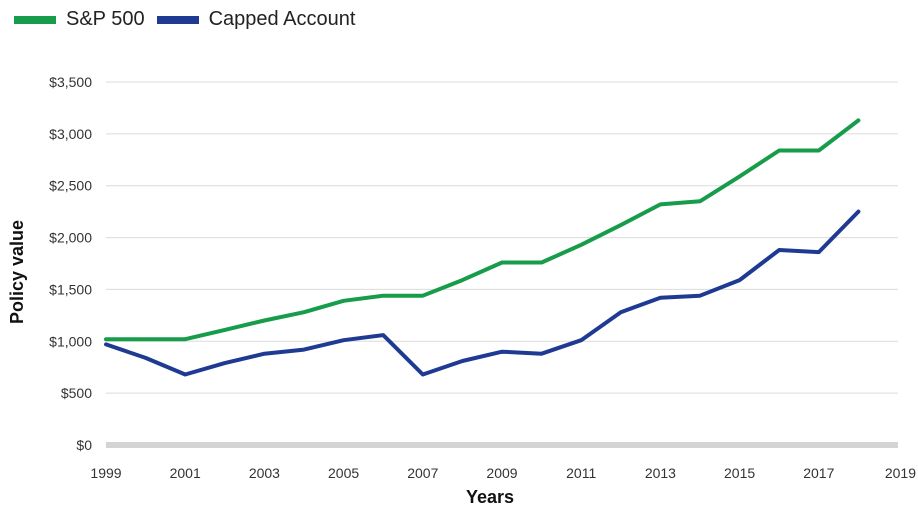  Describe the element at coordinates (660, 473) in the screenshot. I see `x-tick-label: 2013` at that location.